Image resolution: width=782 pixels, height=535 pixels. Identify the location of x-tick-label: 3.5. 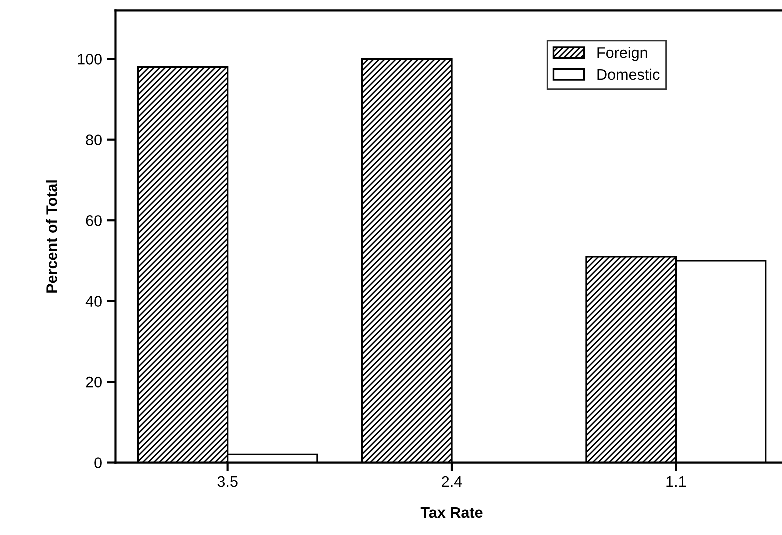
(228, 482).